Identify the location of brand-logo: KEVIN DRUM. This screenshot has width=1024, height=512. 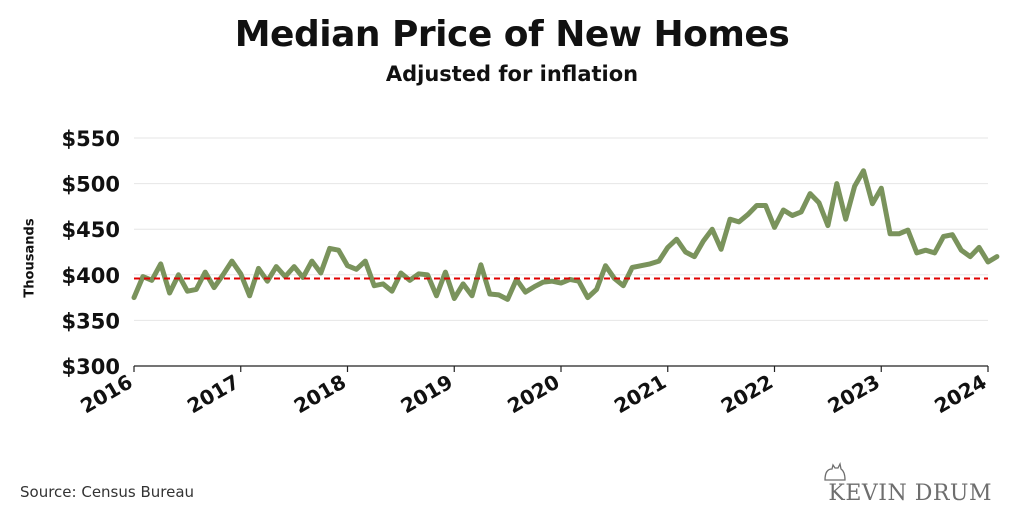
(908, 484).